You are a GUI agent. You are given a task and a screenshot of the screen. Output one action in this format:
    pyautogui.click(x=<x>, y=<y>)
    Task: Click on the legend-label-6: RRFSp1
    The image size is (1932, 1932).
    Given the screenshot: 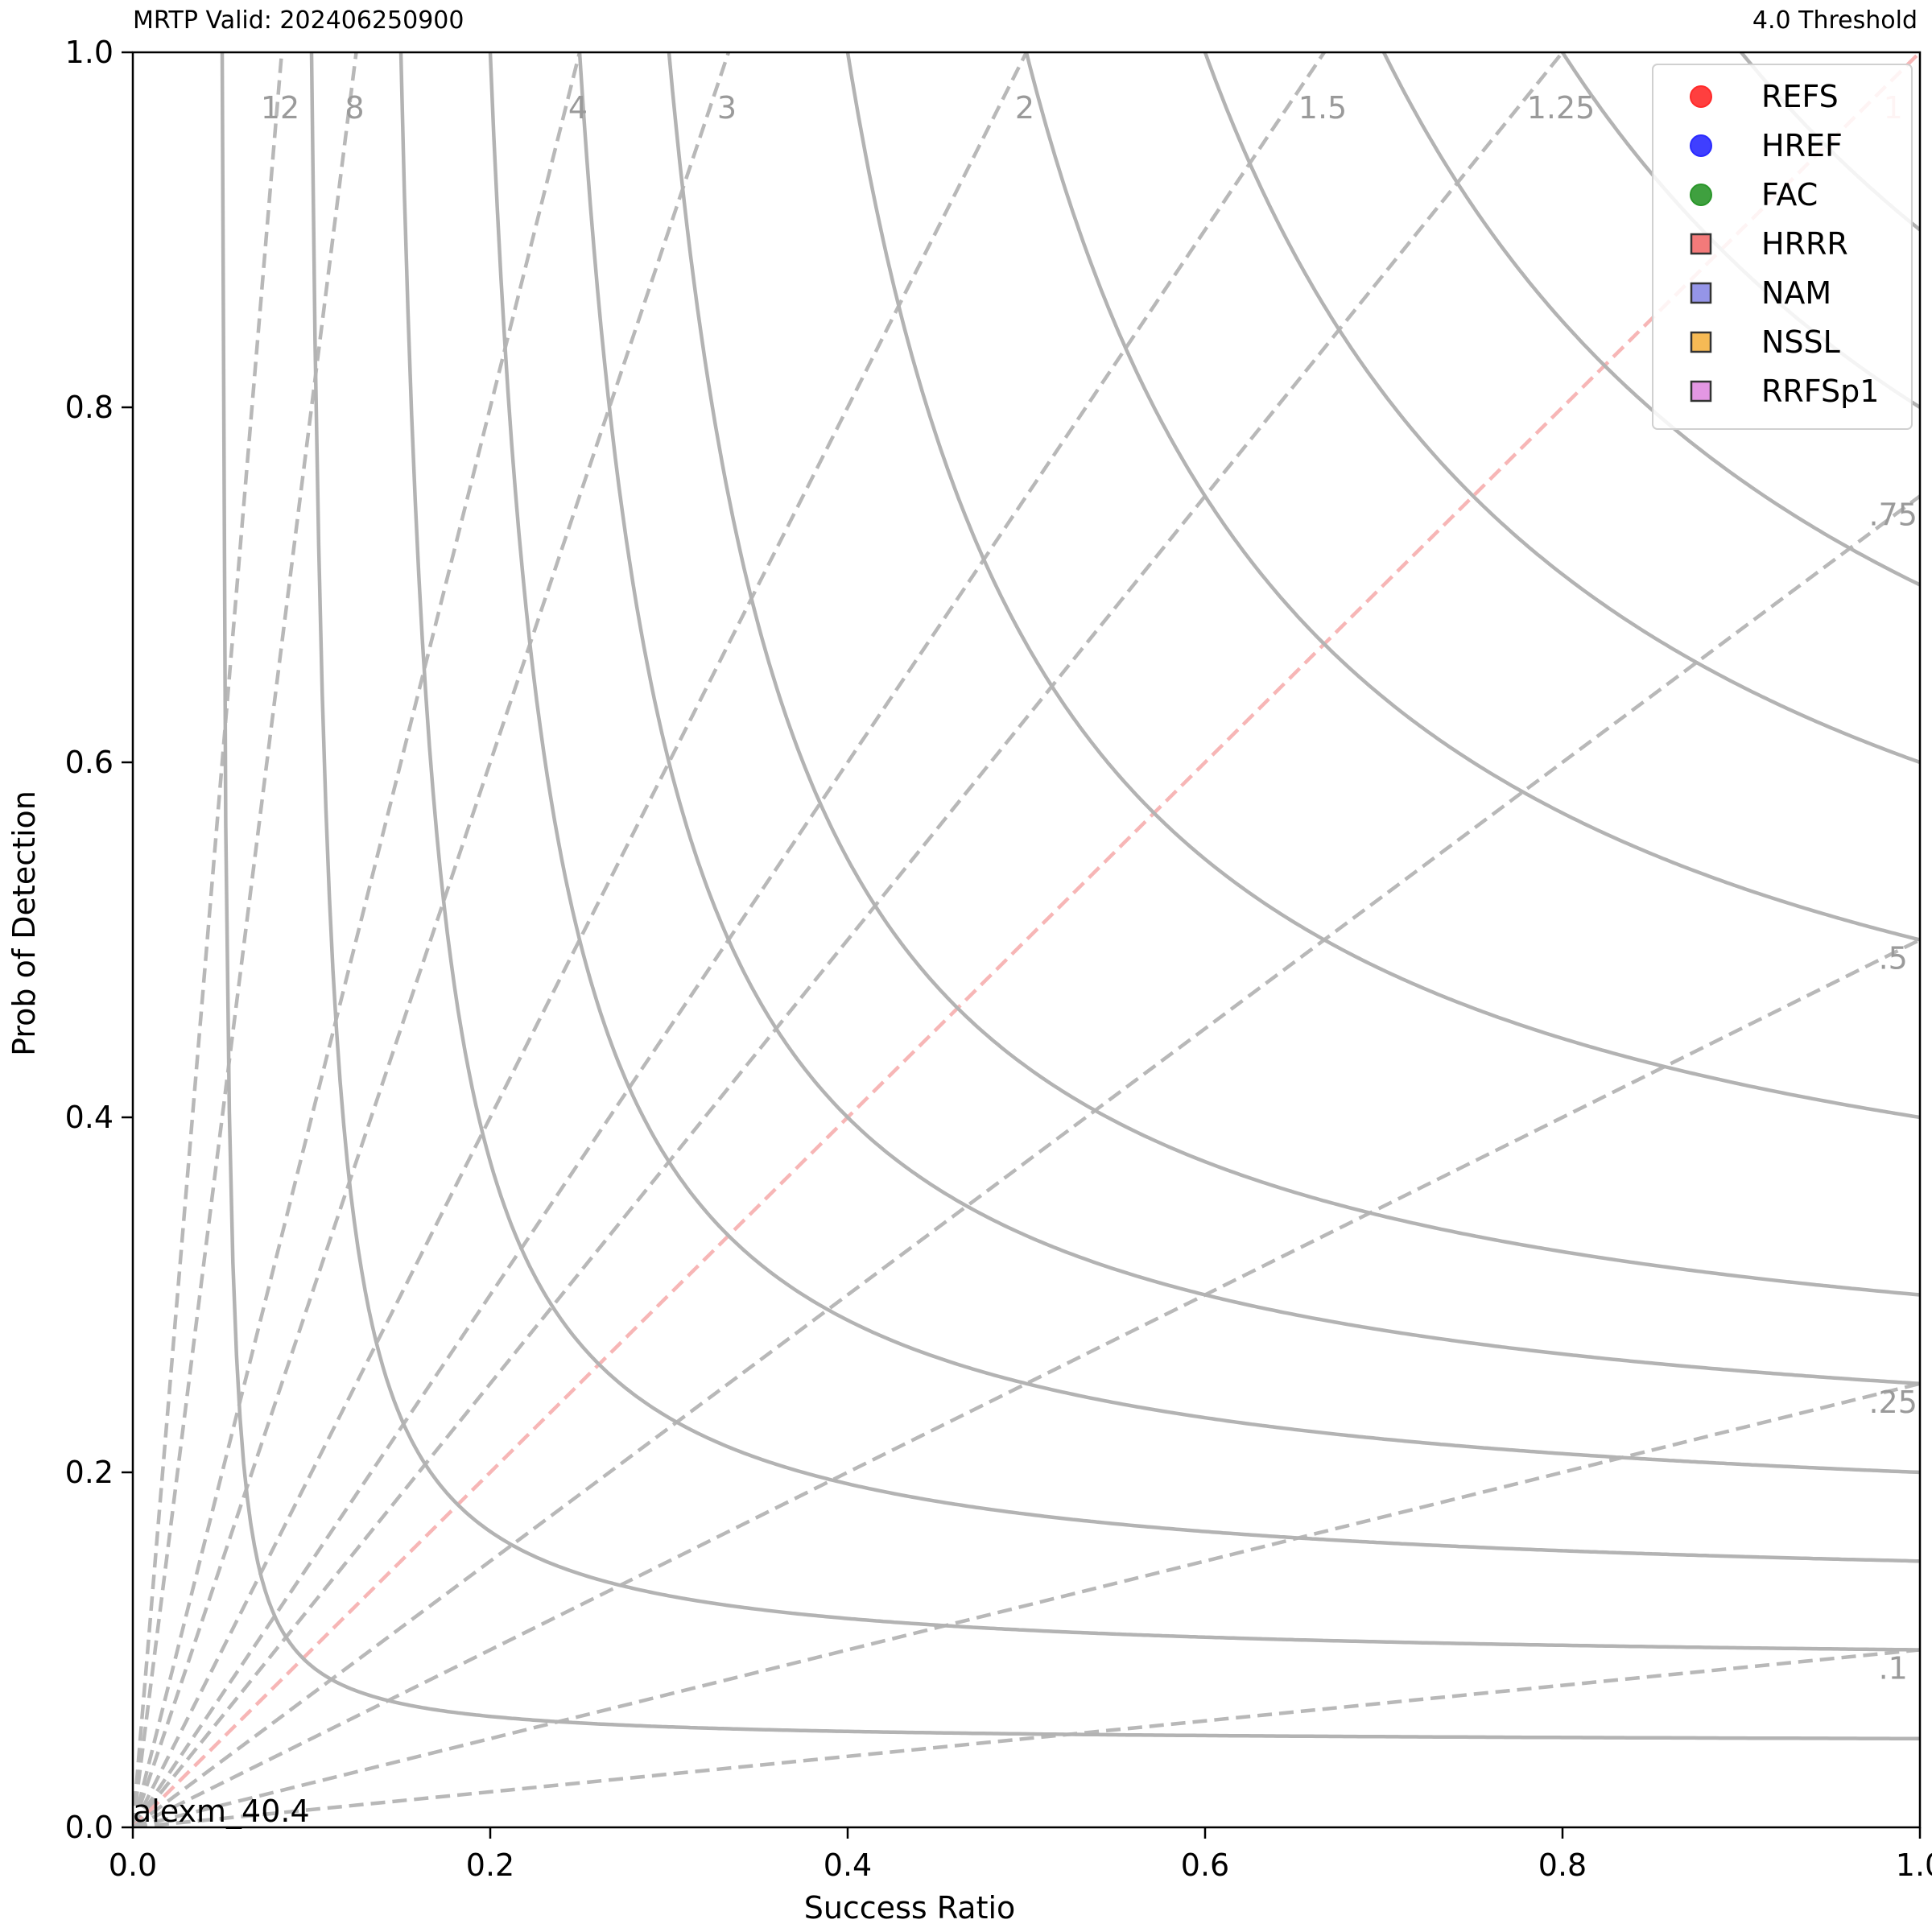 What is the action you would take?
    pyautogui.click(x=1820, y=391)
    